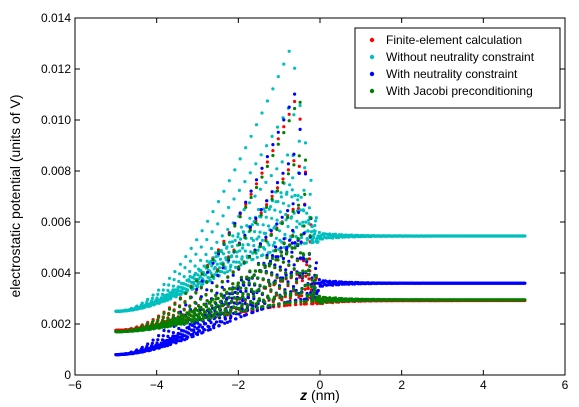  I want to click on y-tick-label: 0.014, so click(56, 18).